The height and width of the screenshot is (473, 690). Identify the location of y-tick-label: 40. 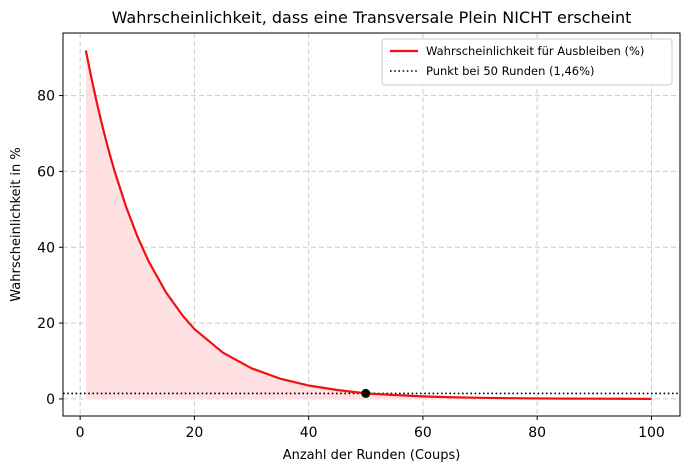
(46, 248).